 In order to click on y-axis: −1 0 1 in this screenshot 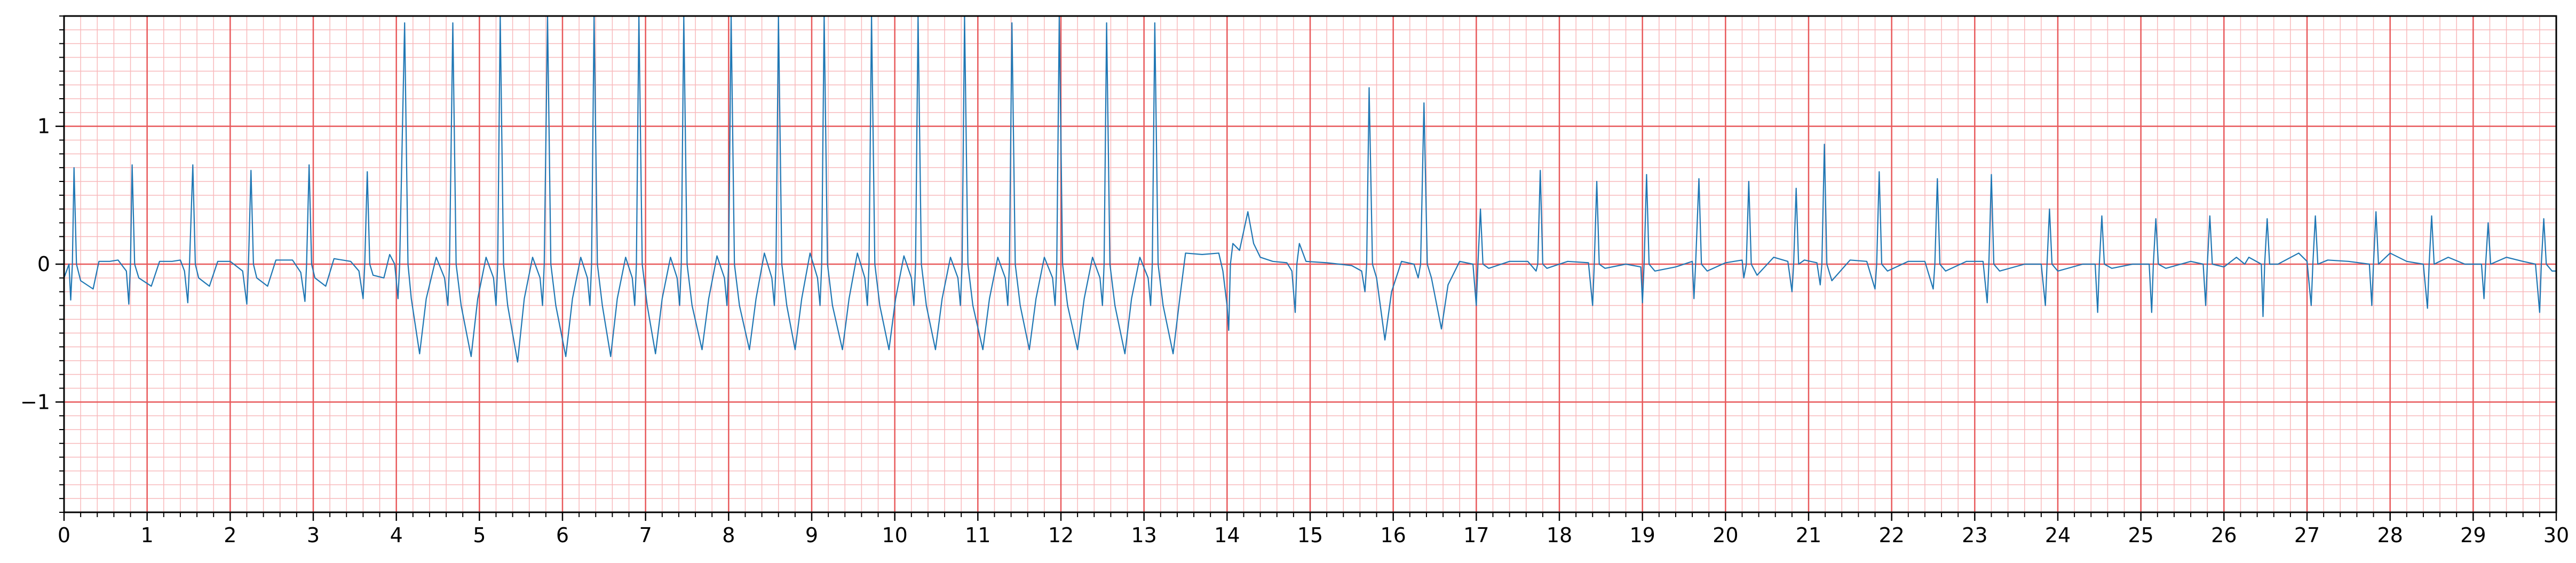, I will do `click(42, 264)`.